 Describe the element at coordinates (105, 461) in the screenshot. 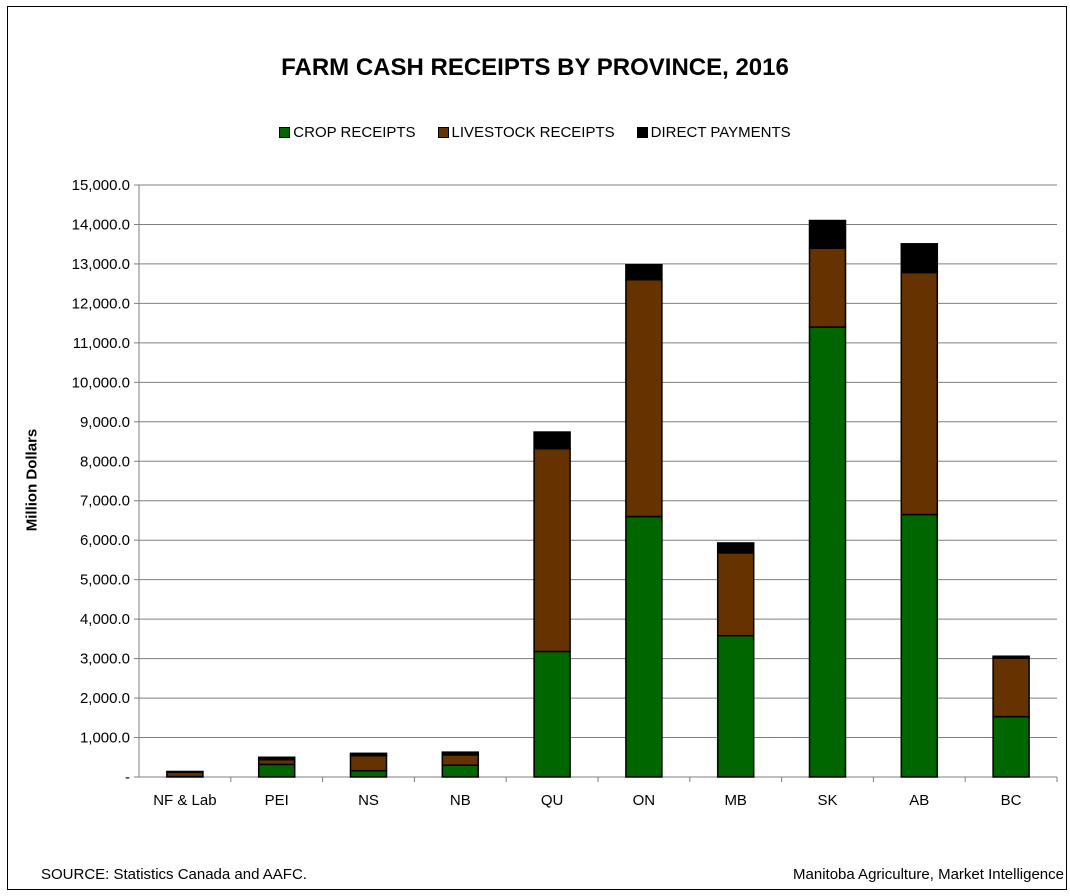

I see `y-tick-label: 8,000.0` at that location.